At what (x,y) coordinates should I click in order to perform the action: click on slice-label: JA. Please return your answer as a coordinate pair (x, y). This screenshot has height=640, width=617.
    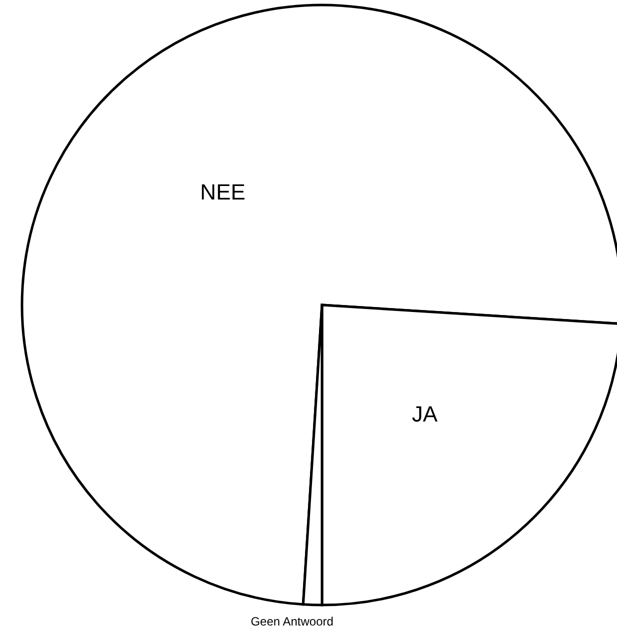
    Looking at the image, I should click on (425, 413).